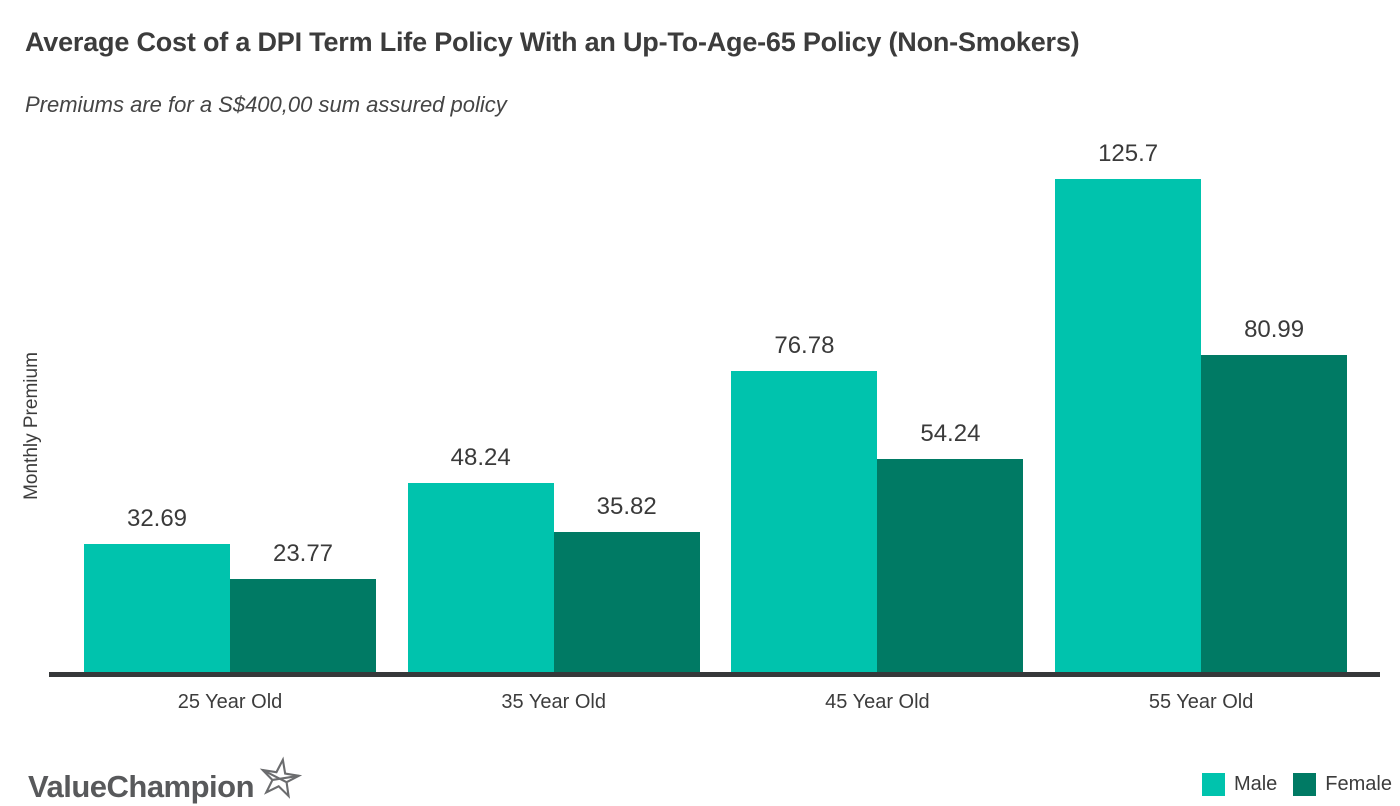  I want to click on legend-label-female: Female, so click(1358, 784).